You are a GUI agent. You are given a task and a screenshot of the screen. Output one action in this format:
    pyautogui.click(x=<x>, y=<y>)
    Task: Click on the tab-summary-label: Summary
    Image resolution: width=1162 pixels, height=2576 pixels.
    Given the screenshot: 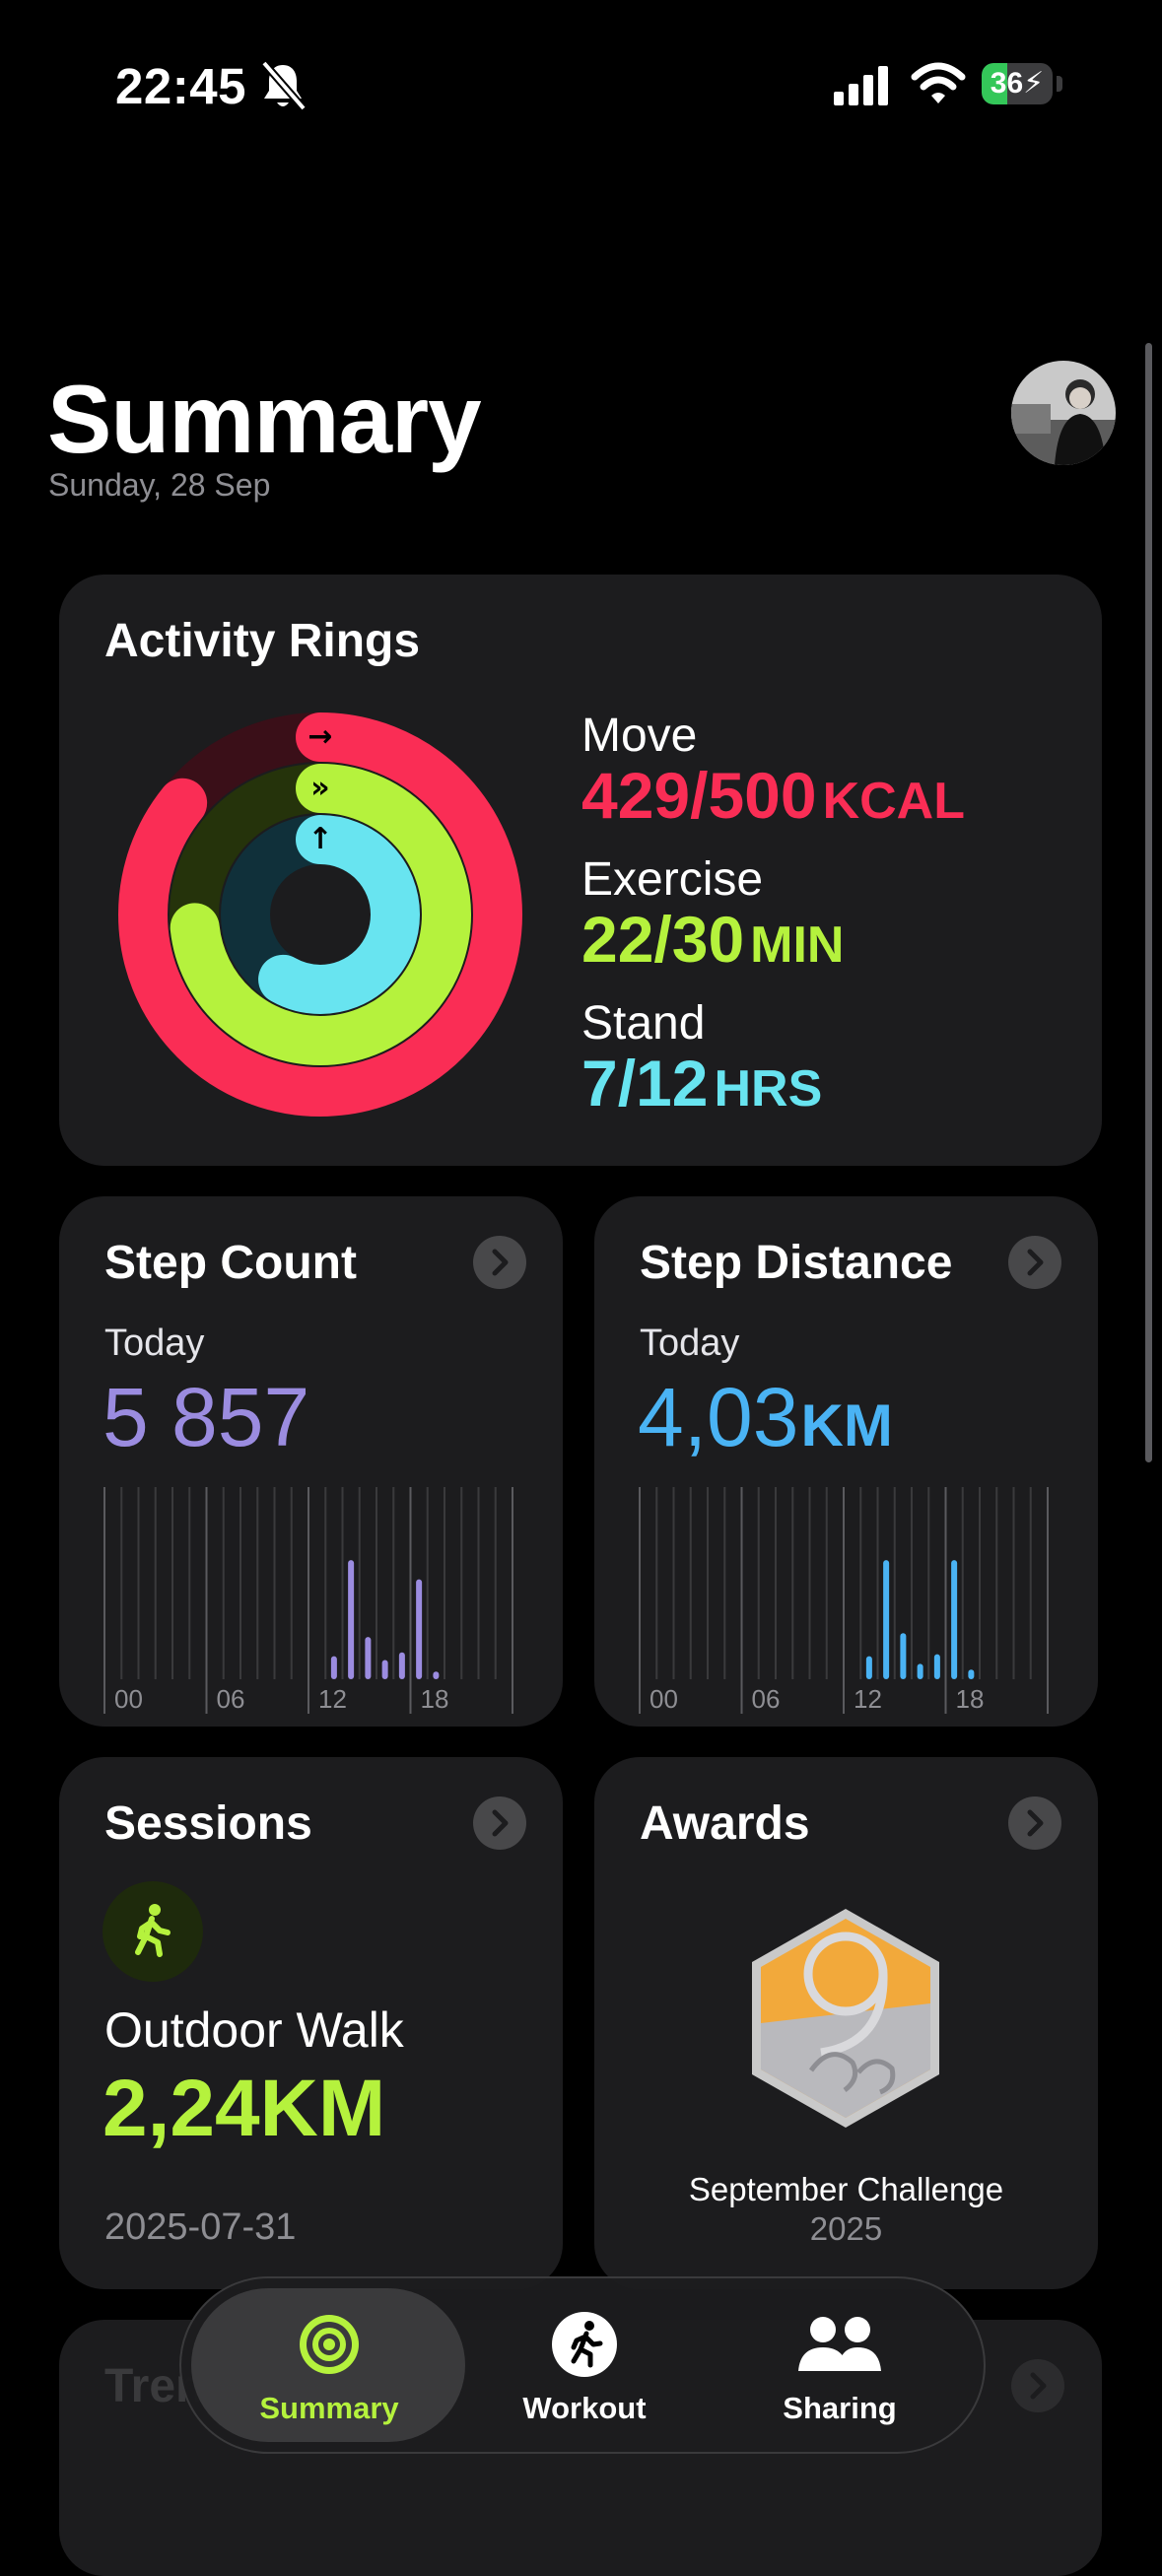 What is the action you would take?
    pyautogui.click(x=329, y=2408)
    